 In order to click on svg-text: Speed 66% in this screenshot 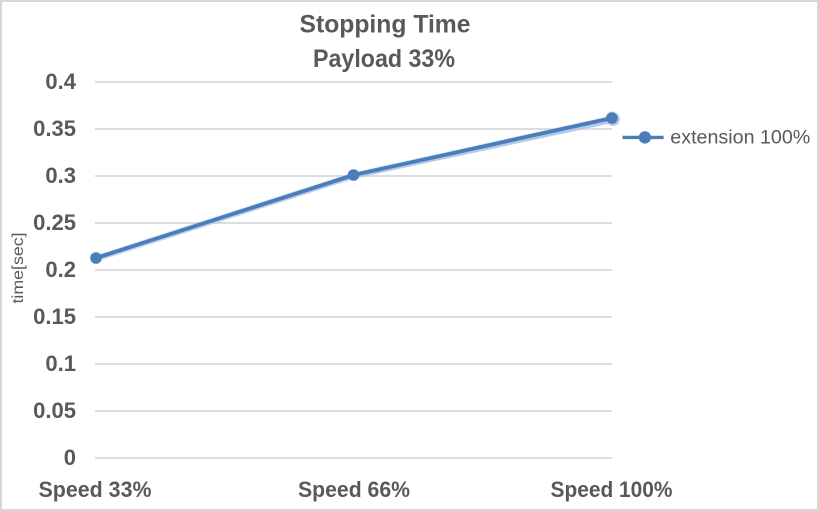, I will do `click(354, 489)`.